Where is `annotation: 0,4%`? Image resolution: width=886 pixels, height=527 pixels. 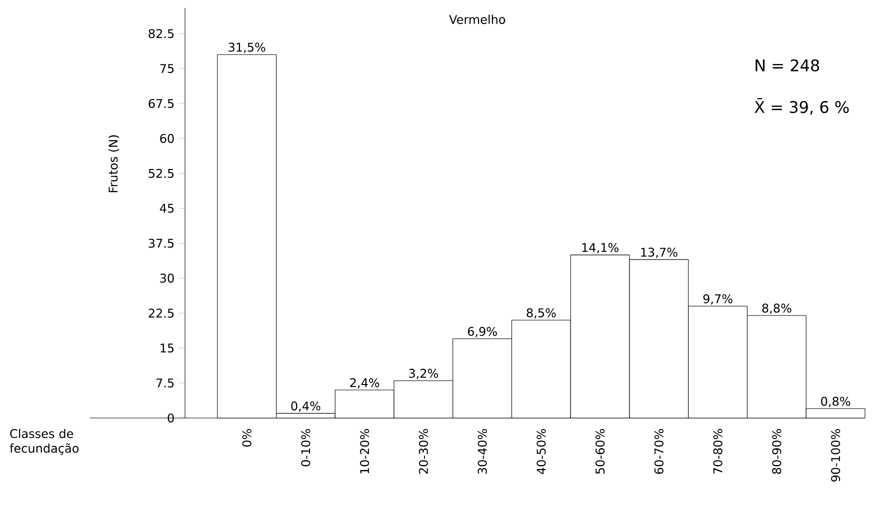 annotation: 0,4% is located at coordinates (305, 406).